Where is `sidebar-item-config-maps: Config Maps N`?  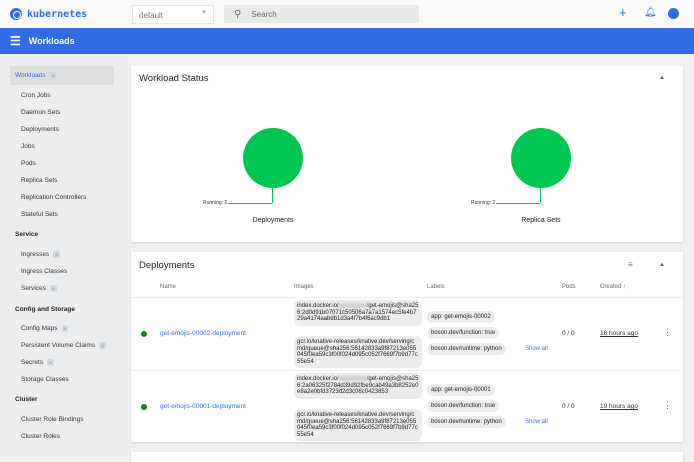 sidebar-item-config-maps: Config Maps N is located at coordinates (45, 329).